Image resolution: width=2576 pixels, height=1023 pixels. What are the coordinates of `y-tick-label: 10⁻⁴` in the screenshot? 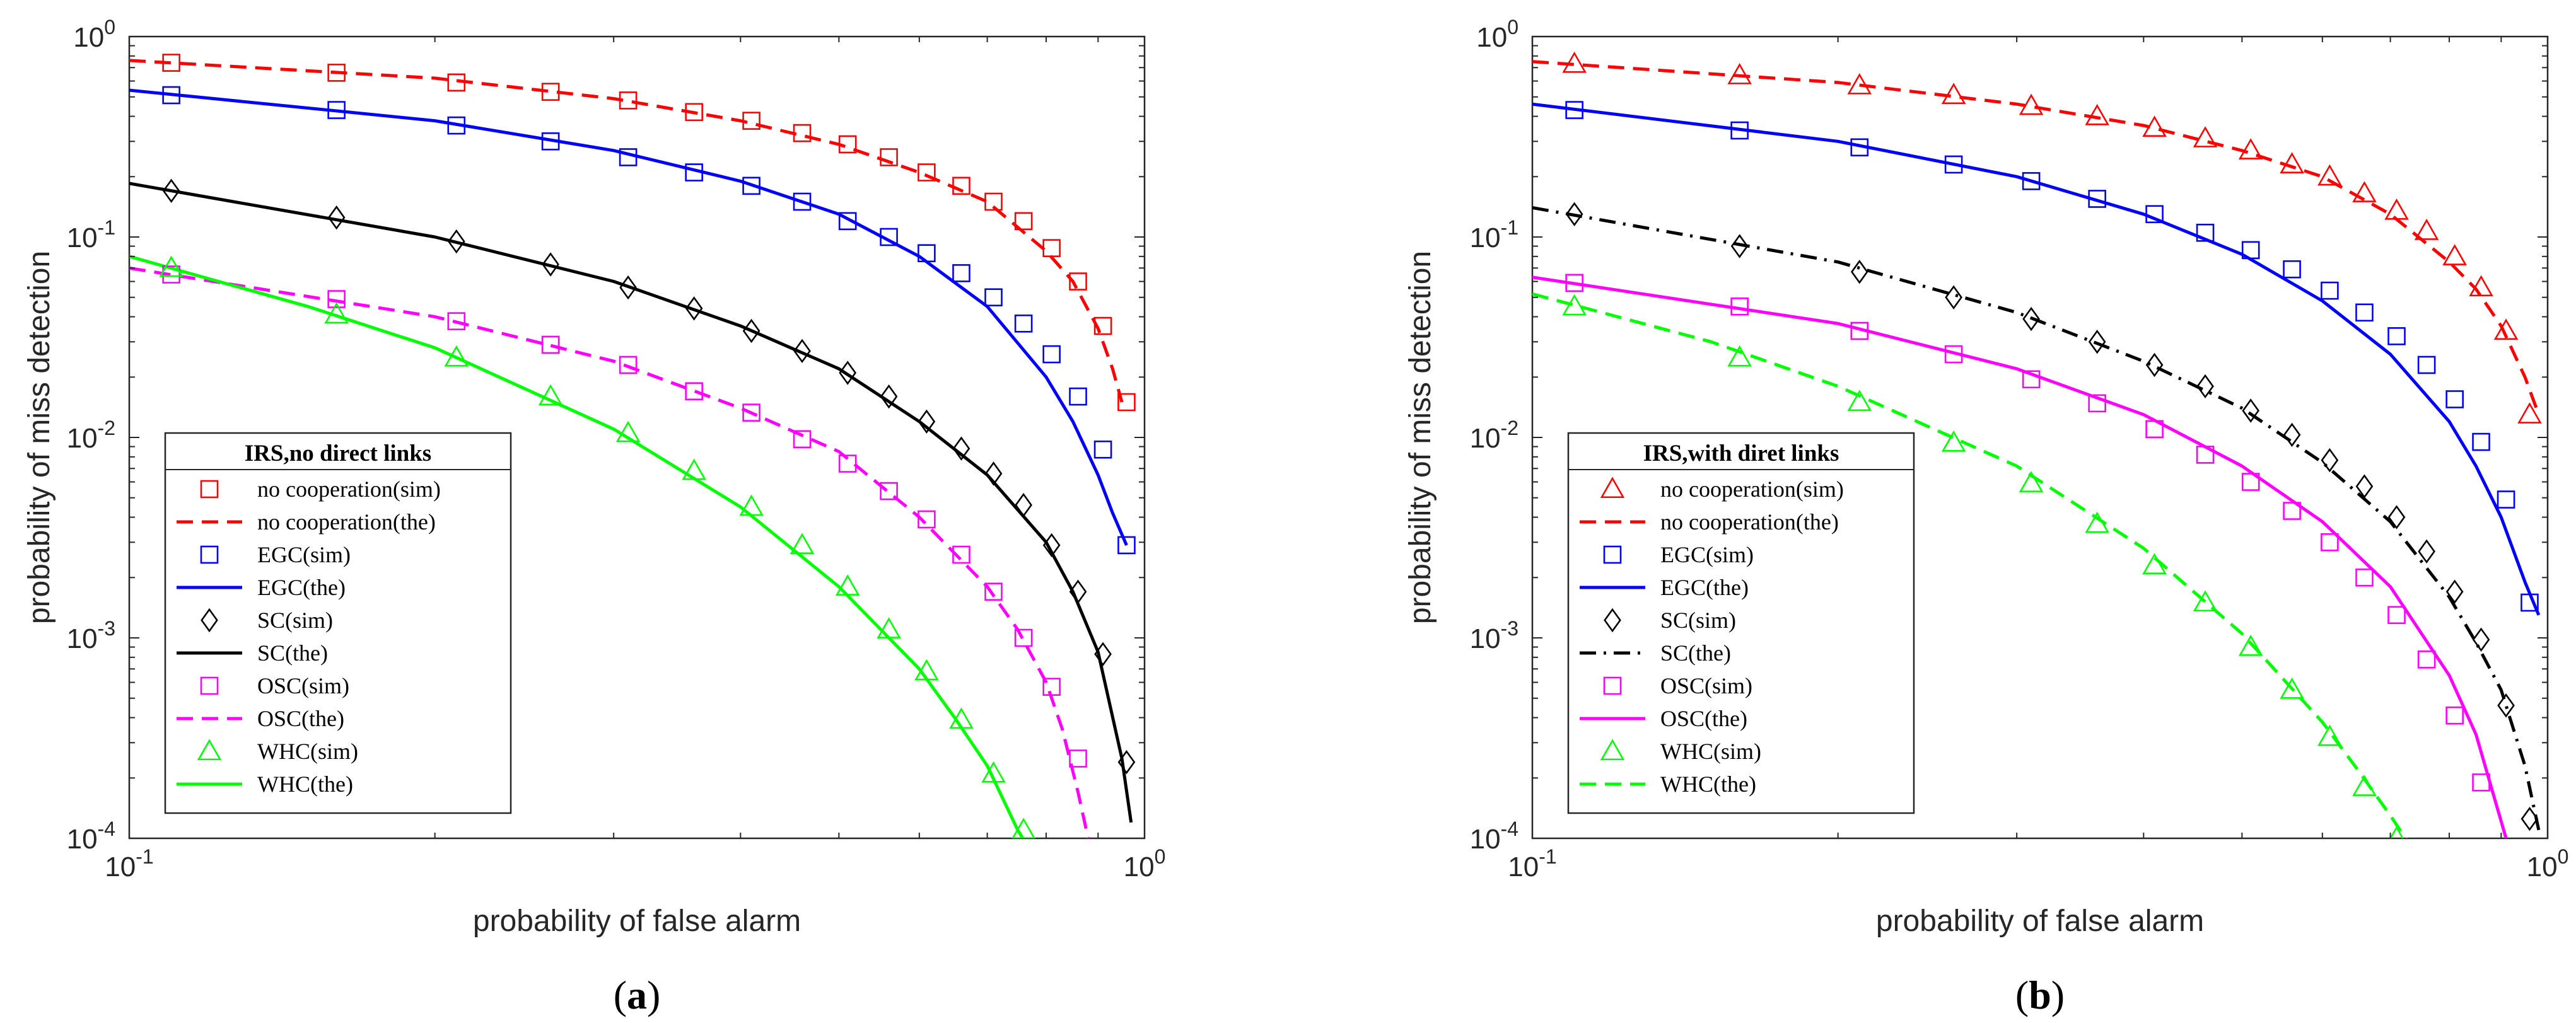 It's located at (91, 836).